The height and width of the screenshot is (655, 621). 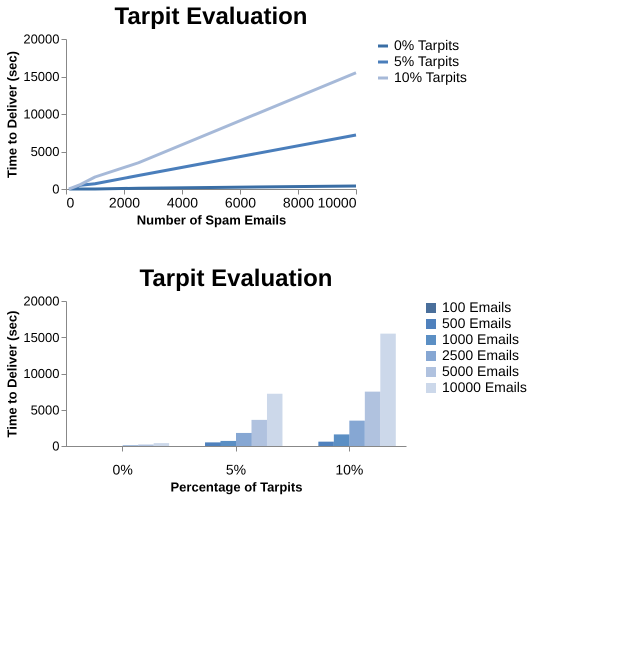 I want to click on legend-label: 100 Emails, so click(x=477, y=307).